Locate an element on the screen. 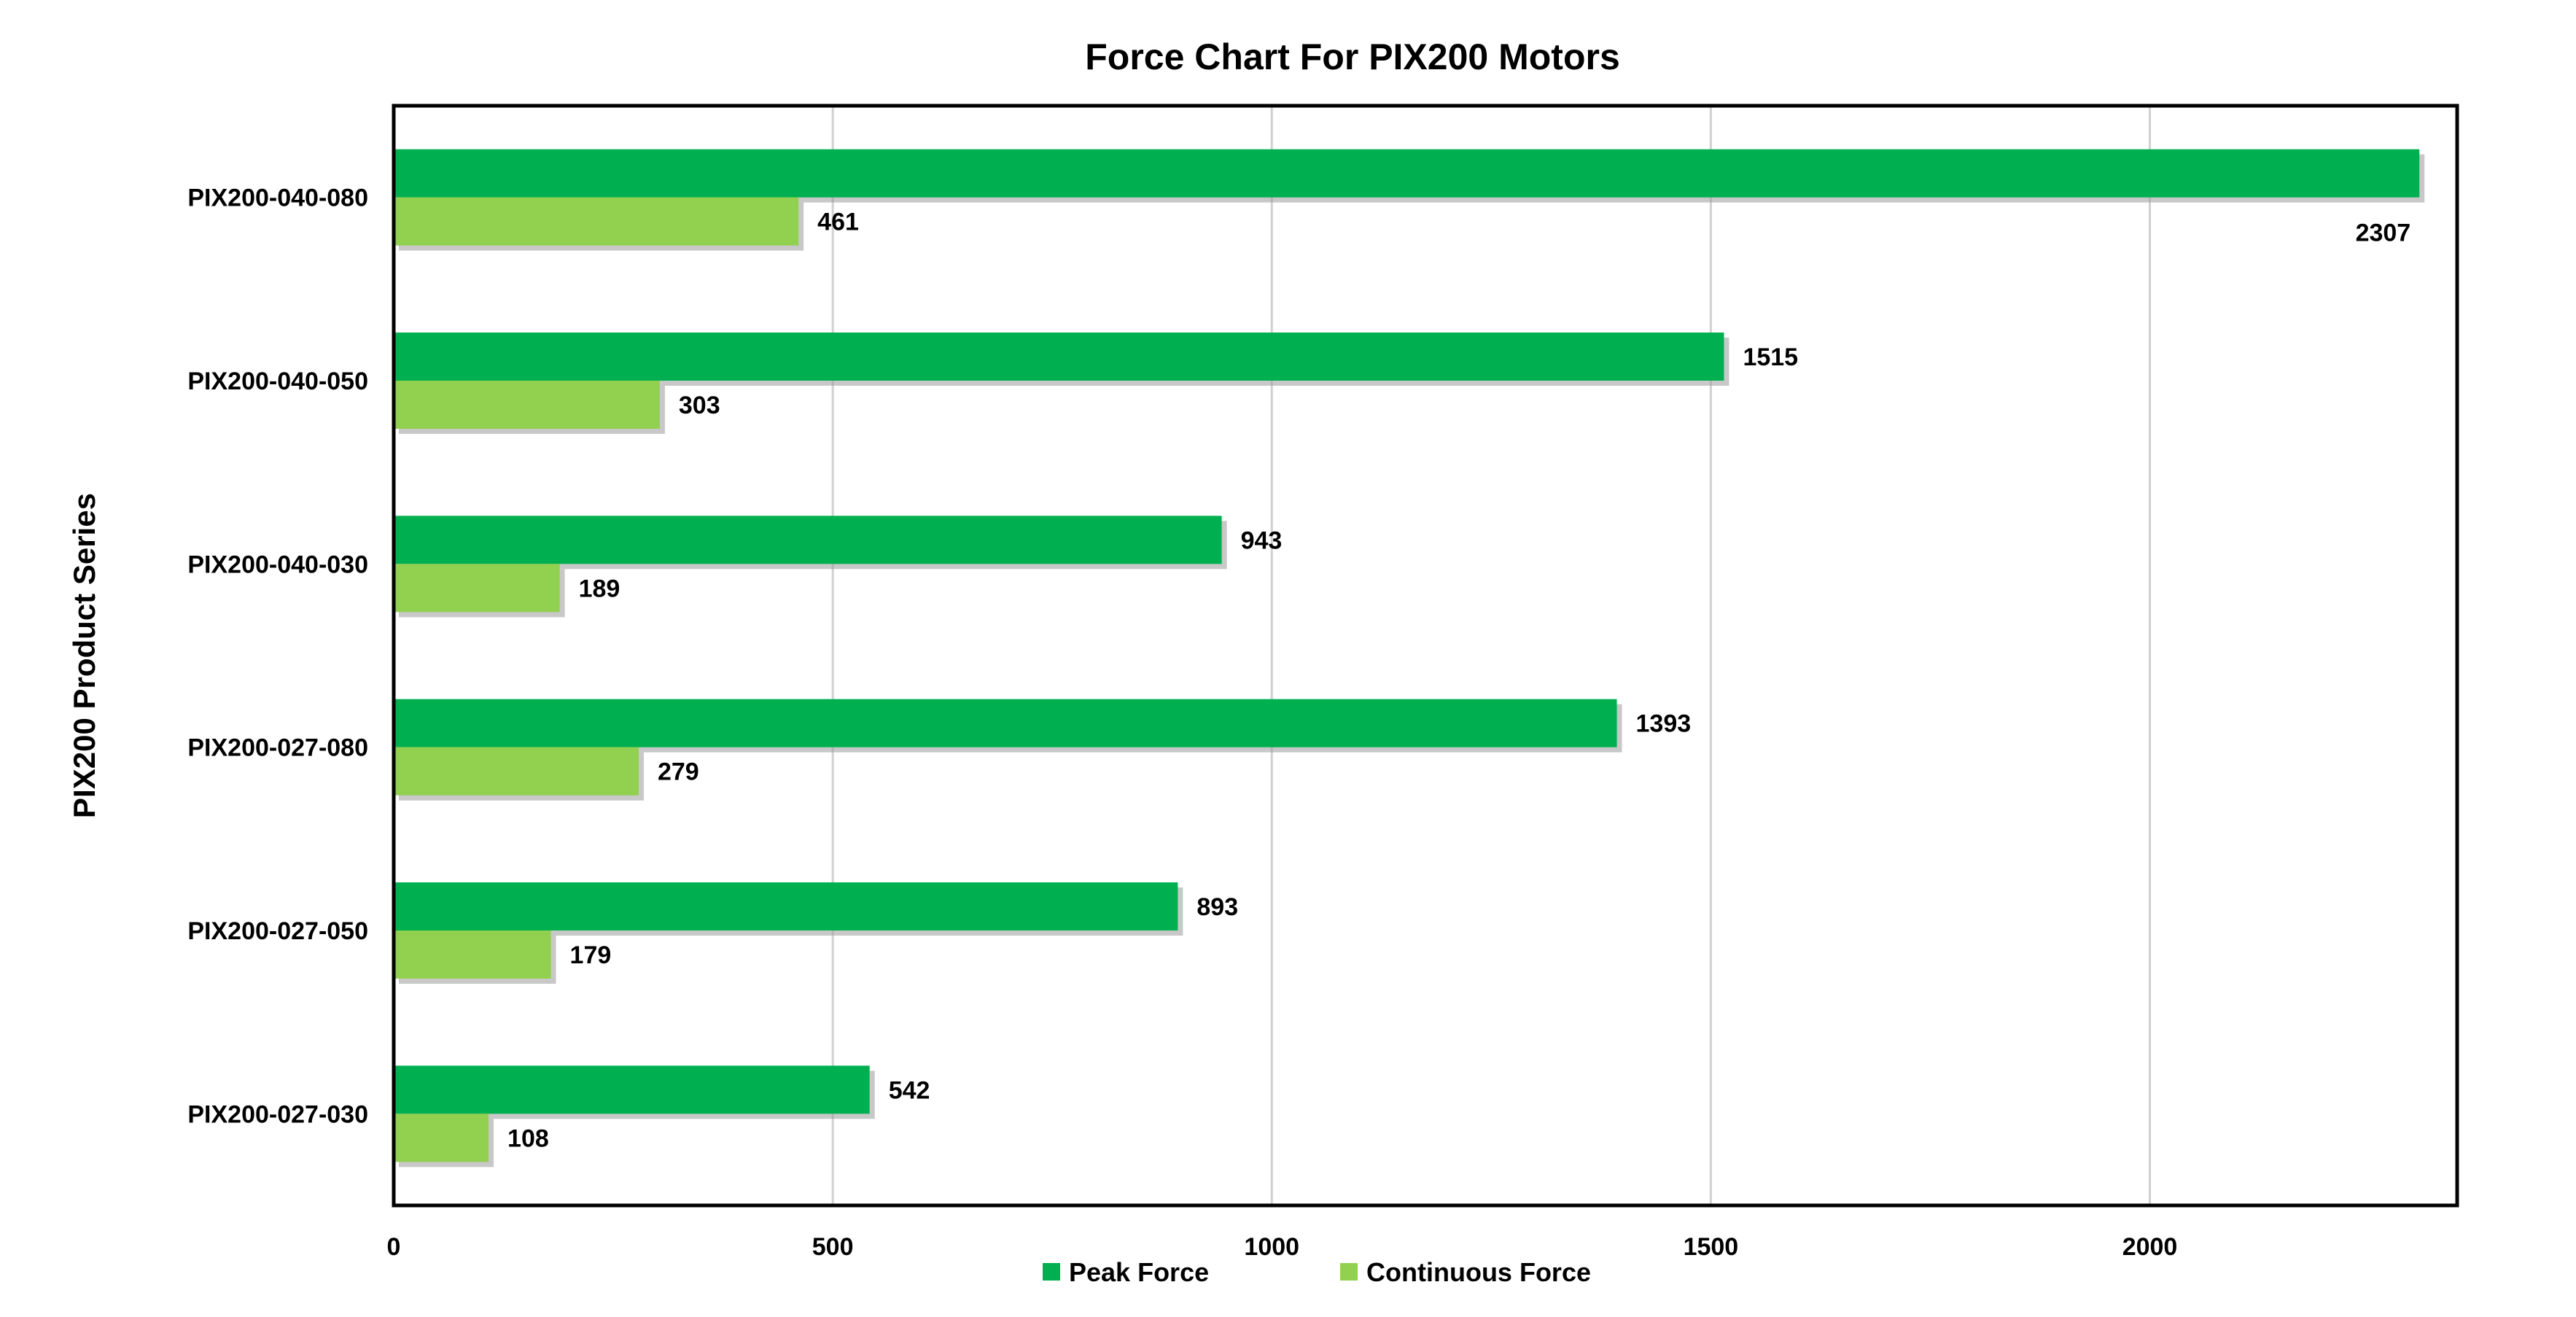  chart-title: Force Chart For PIX200 Motors is located at coordinates (1352, 56).